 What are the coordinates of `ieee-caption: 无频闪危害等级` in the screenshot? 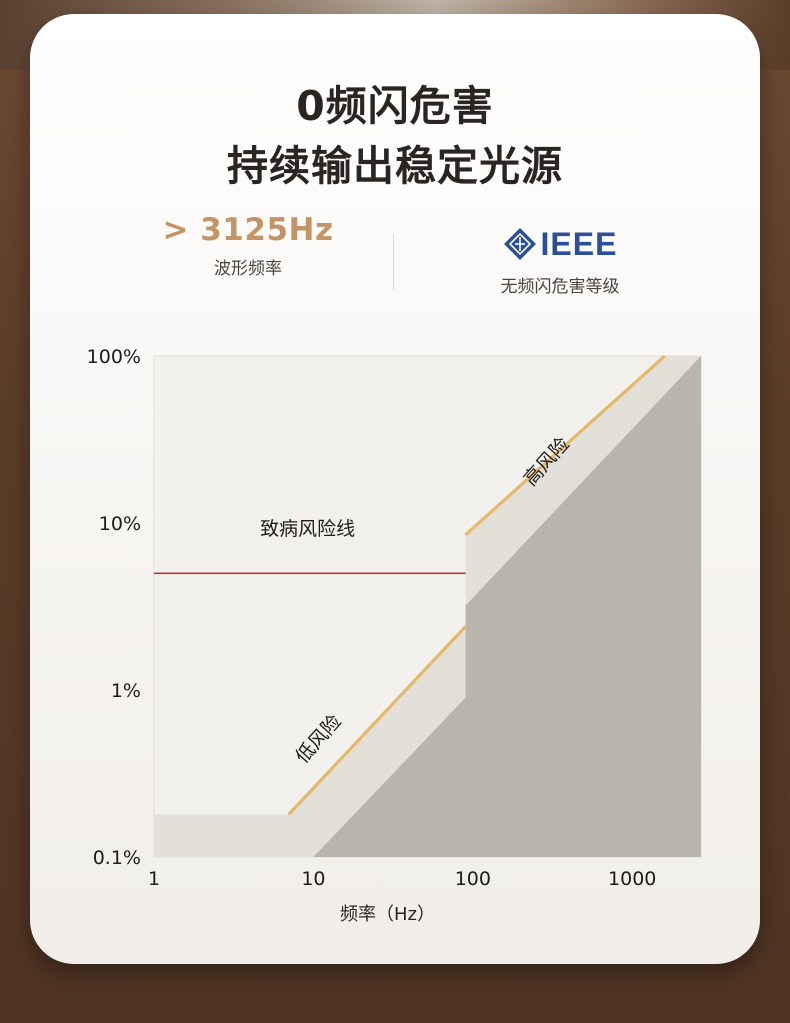 It's located at (560, 287).